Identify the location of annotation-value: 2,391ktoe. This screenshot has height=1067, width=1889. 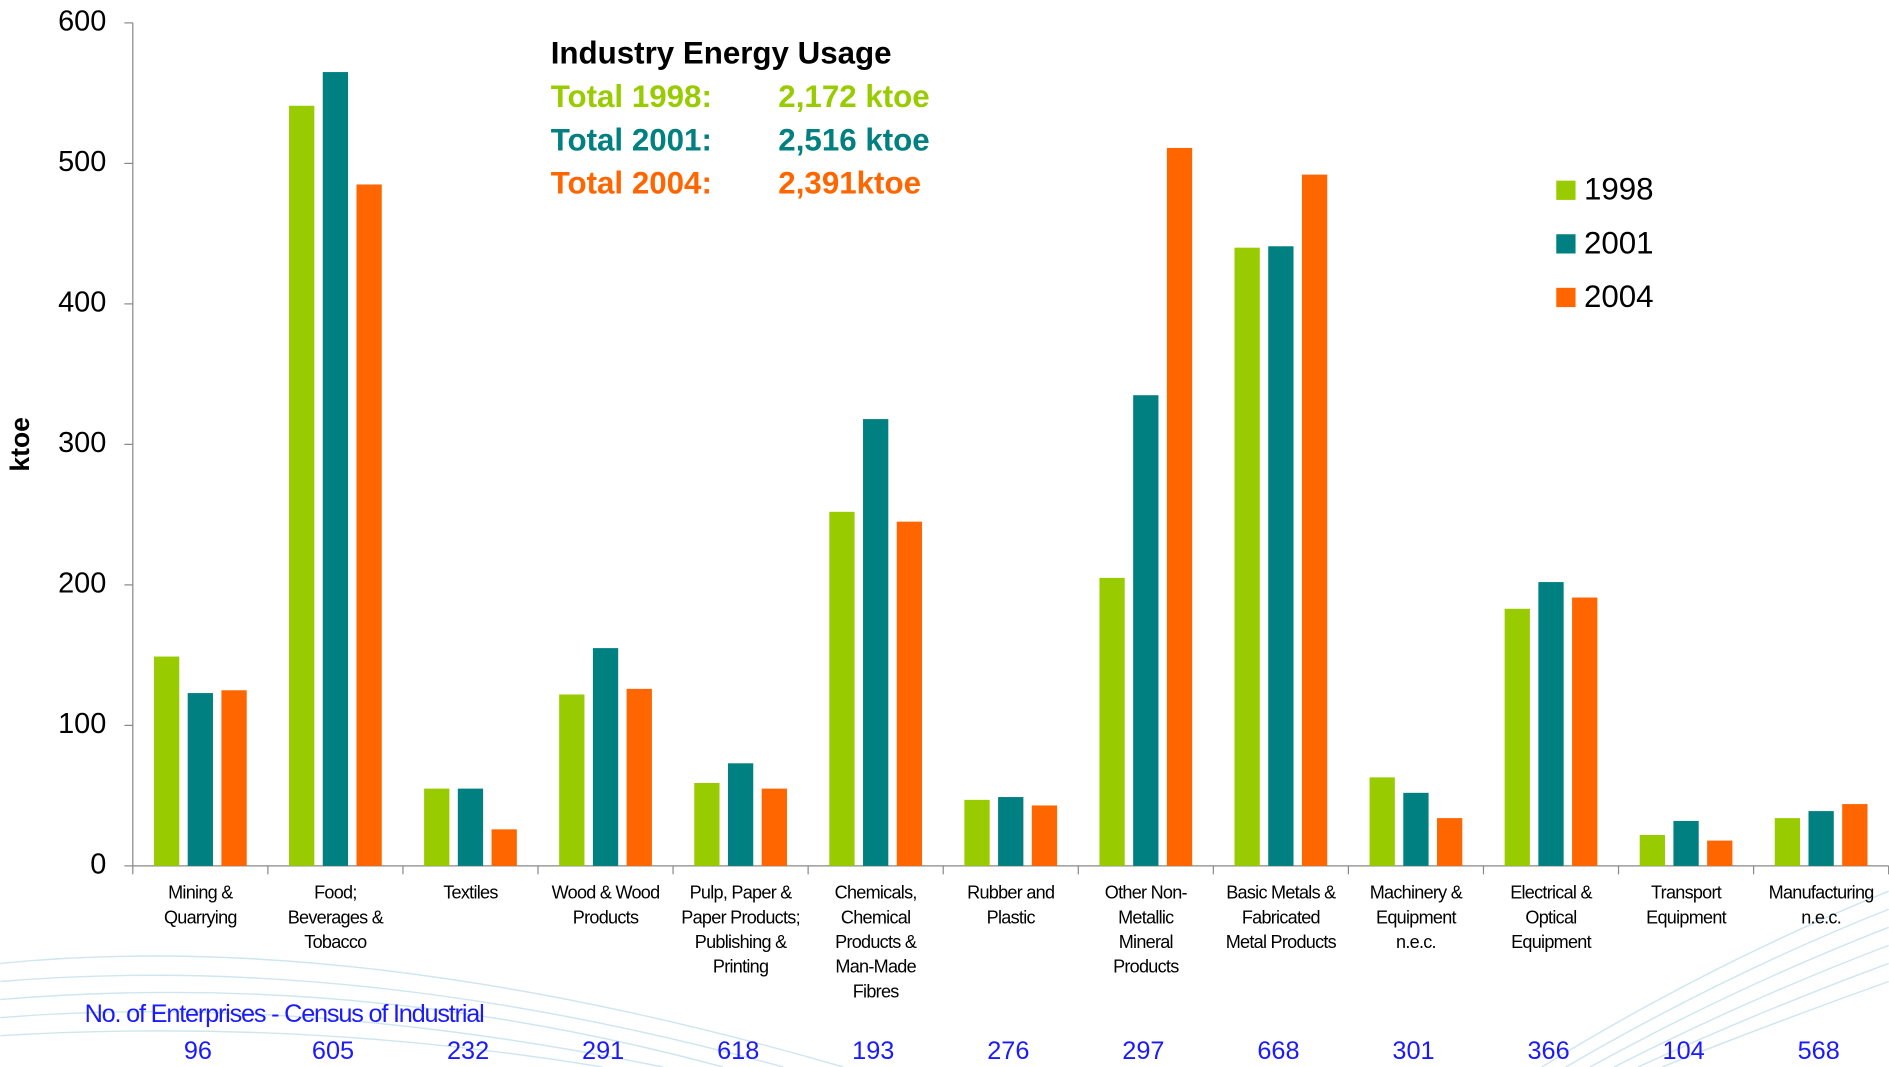
(849, 183).